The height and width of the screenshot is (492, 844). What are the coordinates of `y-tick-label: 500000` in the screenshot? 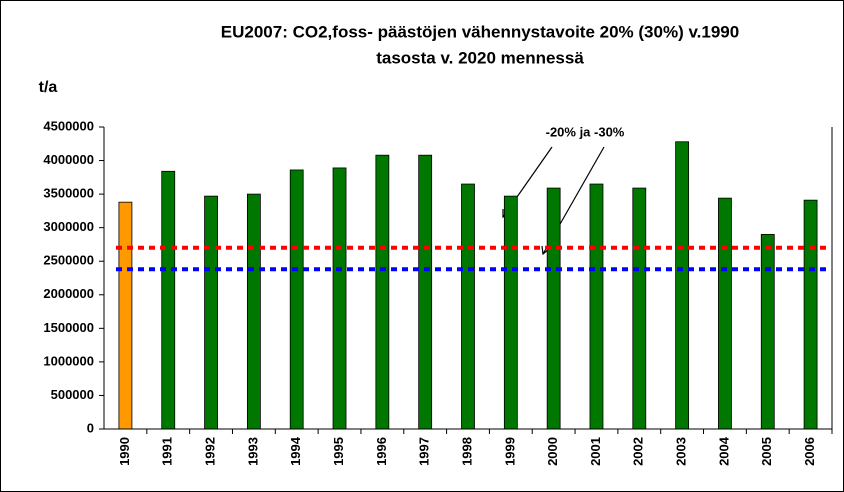 It's located at (72, 394).